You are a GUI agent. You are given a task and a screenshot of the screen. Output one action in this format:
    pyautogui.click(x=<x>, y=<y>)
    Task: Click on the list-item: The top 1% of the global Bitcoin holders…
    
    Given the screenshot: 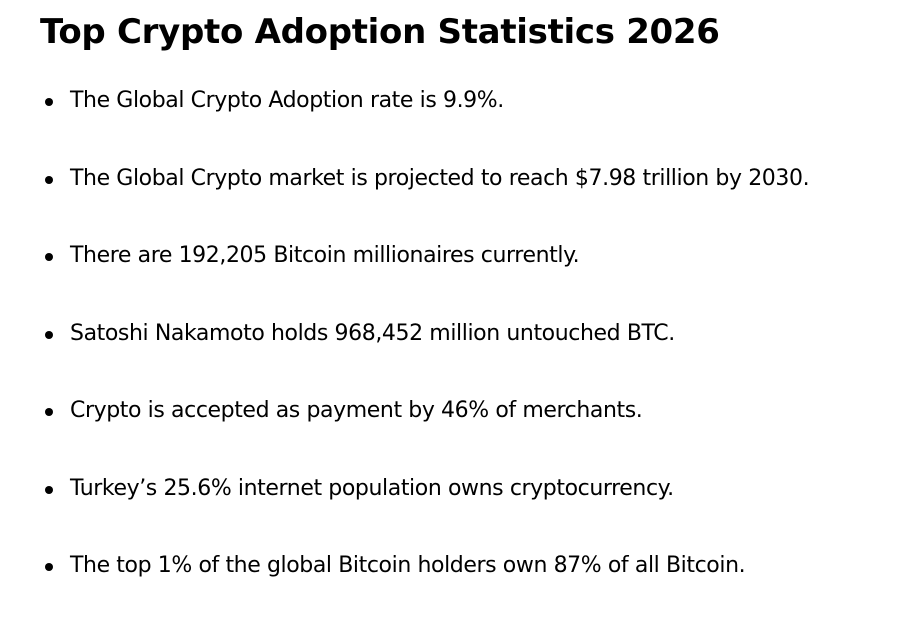 What is the action you would take?
    pyautogui.click(x=426, y=582)
    